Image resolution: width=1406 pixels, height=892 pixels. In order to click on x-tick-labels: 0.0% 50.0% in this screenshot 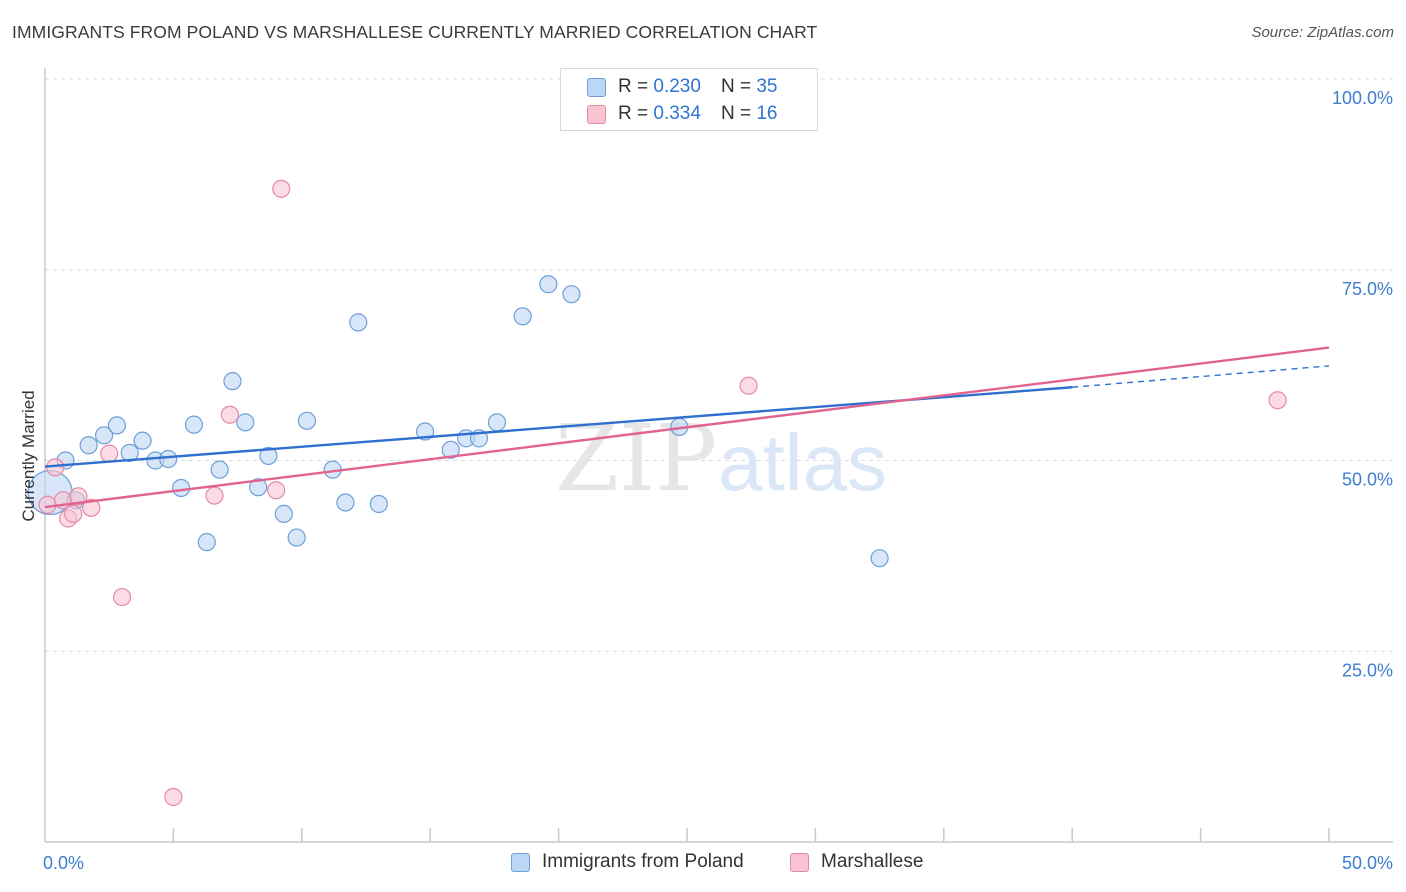, I will do `click(718, 863)`.